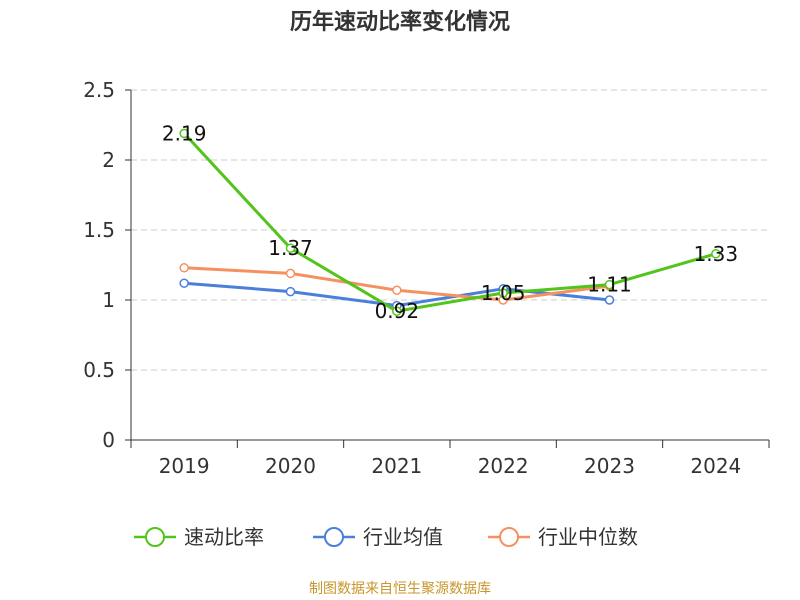 This screenshot has width=800, height=600. I want to click on data-label: 0.92, so click(397, 311).